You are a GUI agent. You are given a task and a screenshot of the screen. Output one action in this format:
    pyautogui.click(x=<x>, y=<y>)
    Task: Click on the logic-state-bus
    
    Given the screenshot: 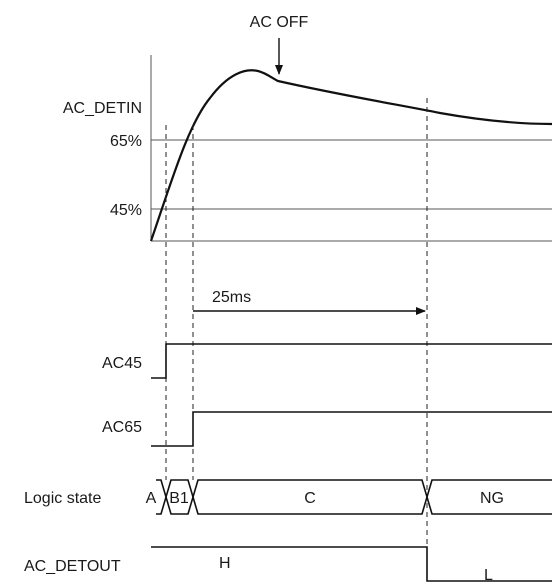 What is the action you would take?
    pyautogui.click(x=354, y=497)
    